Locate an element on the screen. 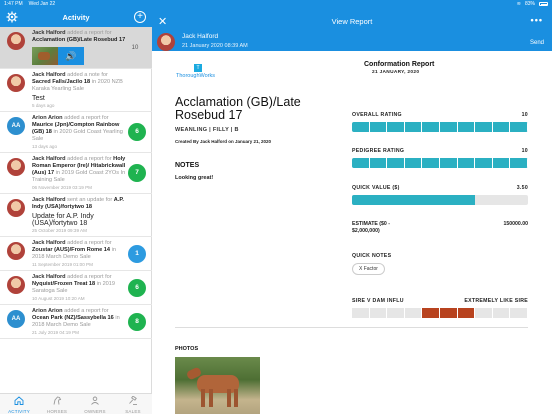  author-avatar is located at coordinates (166, 42).